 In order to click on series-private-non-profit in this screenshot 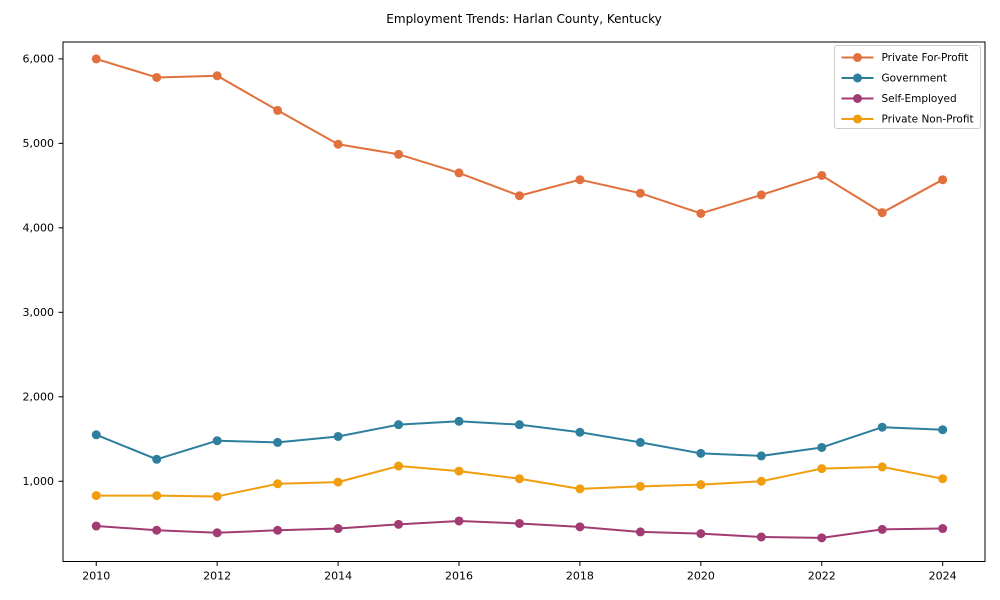, I will do `click(519, 481)`.